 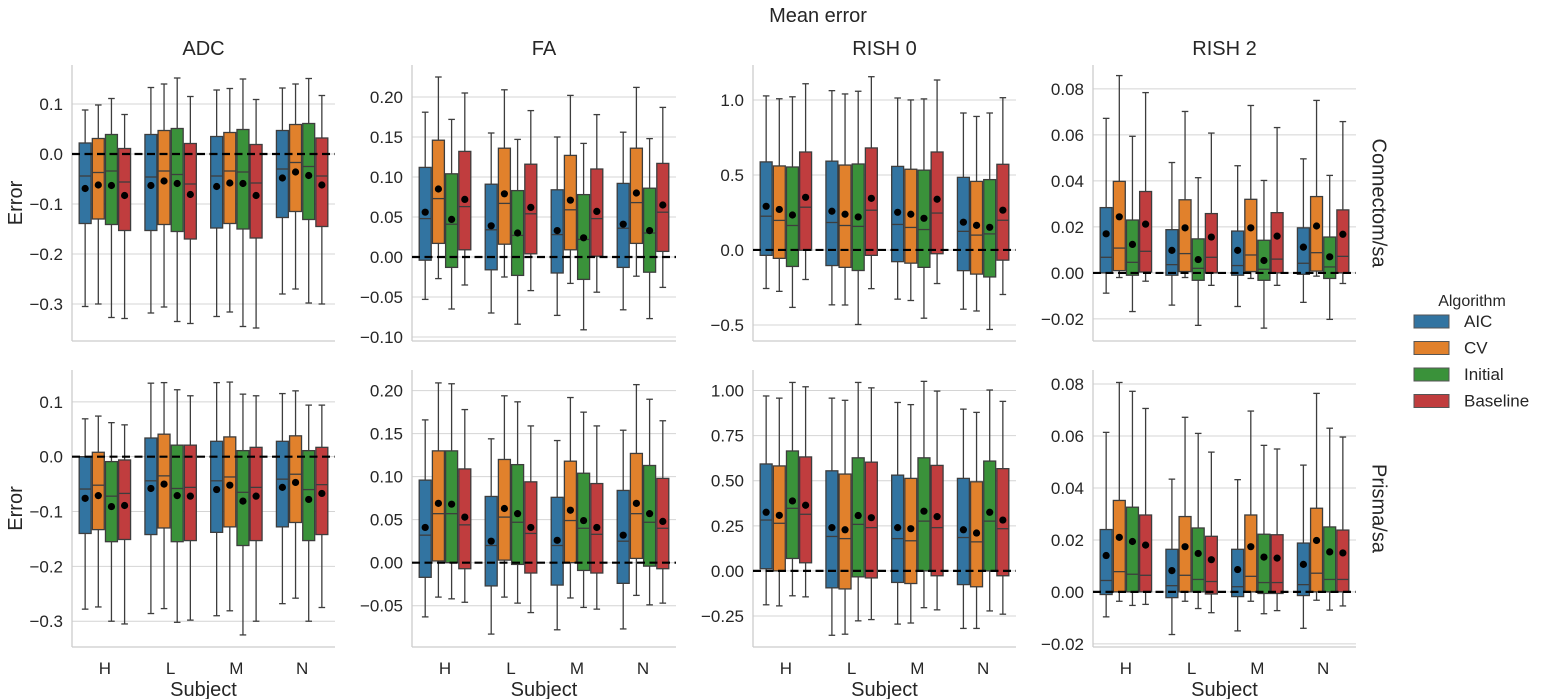 What do you see at coordinates (46, 566) in the screenshot?
I see `y-tick-label: −0.2` at bounding box center [46, 566].